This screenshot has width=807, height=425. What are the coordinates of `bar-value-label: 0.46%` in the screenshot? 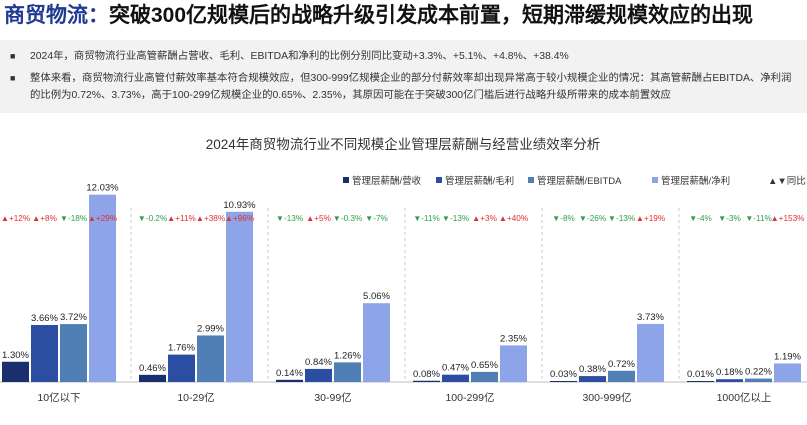 It's located at (152, 368).